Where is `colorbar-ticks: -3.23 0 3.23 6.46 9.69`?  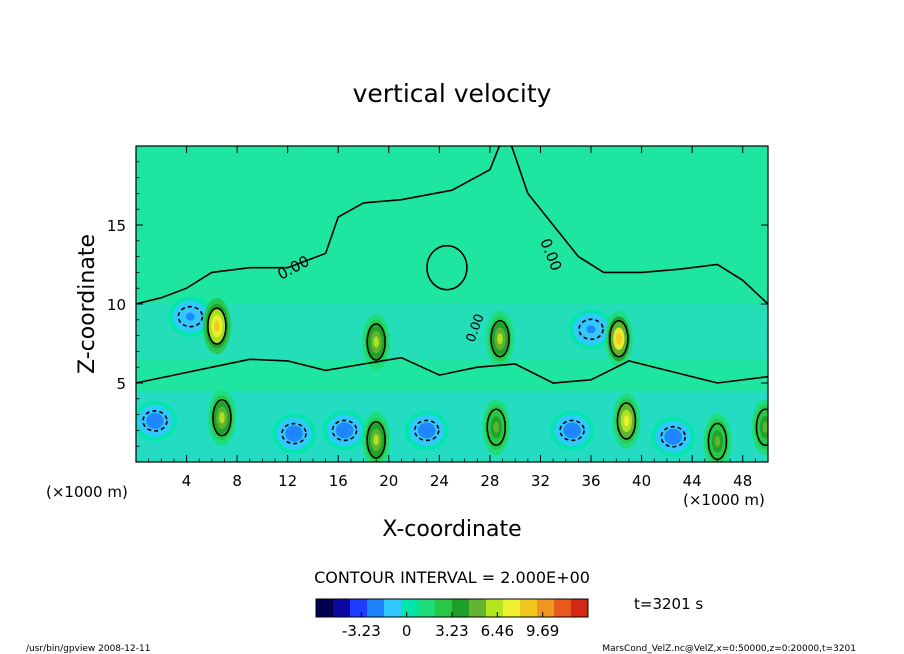
colorbar-ticks: -3.23 0 3.23 6.46 9.69 is located at coordinates (450, 626).